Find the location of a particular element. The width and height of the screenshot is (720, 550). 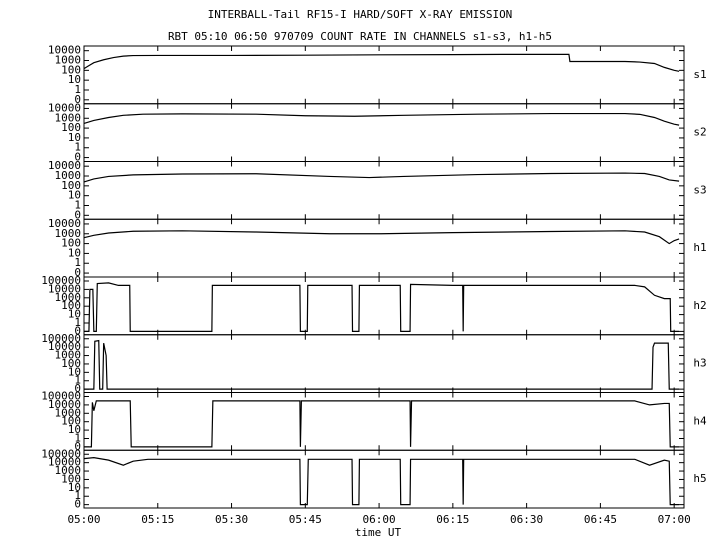

x-axis-label: time UT is located at coordinates (378, 532).